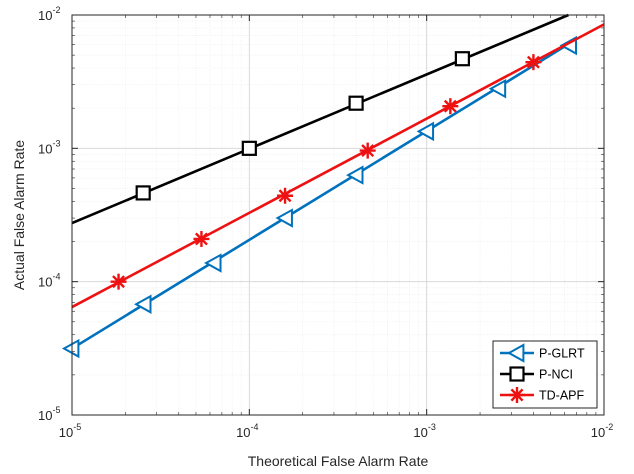 Image resolution: width=634 pixels, height=474 pixels. I want to click on y-axis-label: Actual False Alarm Rate, so click(19, 215).